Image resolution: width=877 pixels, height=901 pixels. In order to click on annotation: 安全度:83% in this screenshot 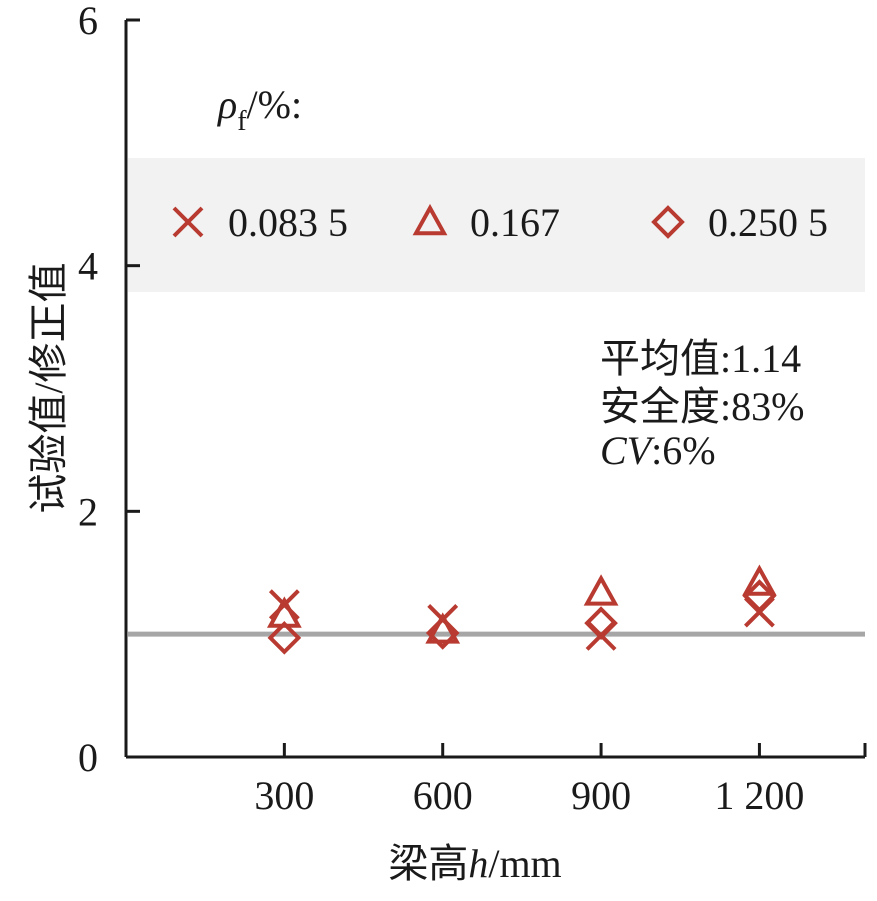, I will do `click(702, 406)`.